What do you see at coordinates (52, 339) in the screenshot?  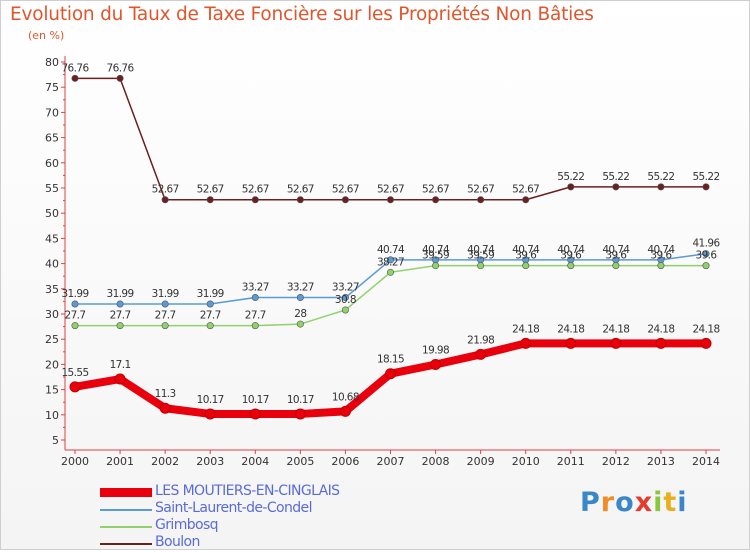 I see `y-tick-label: 25` at bounding box center [52, 339].